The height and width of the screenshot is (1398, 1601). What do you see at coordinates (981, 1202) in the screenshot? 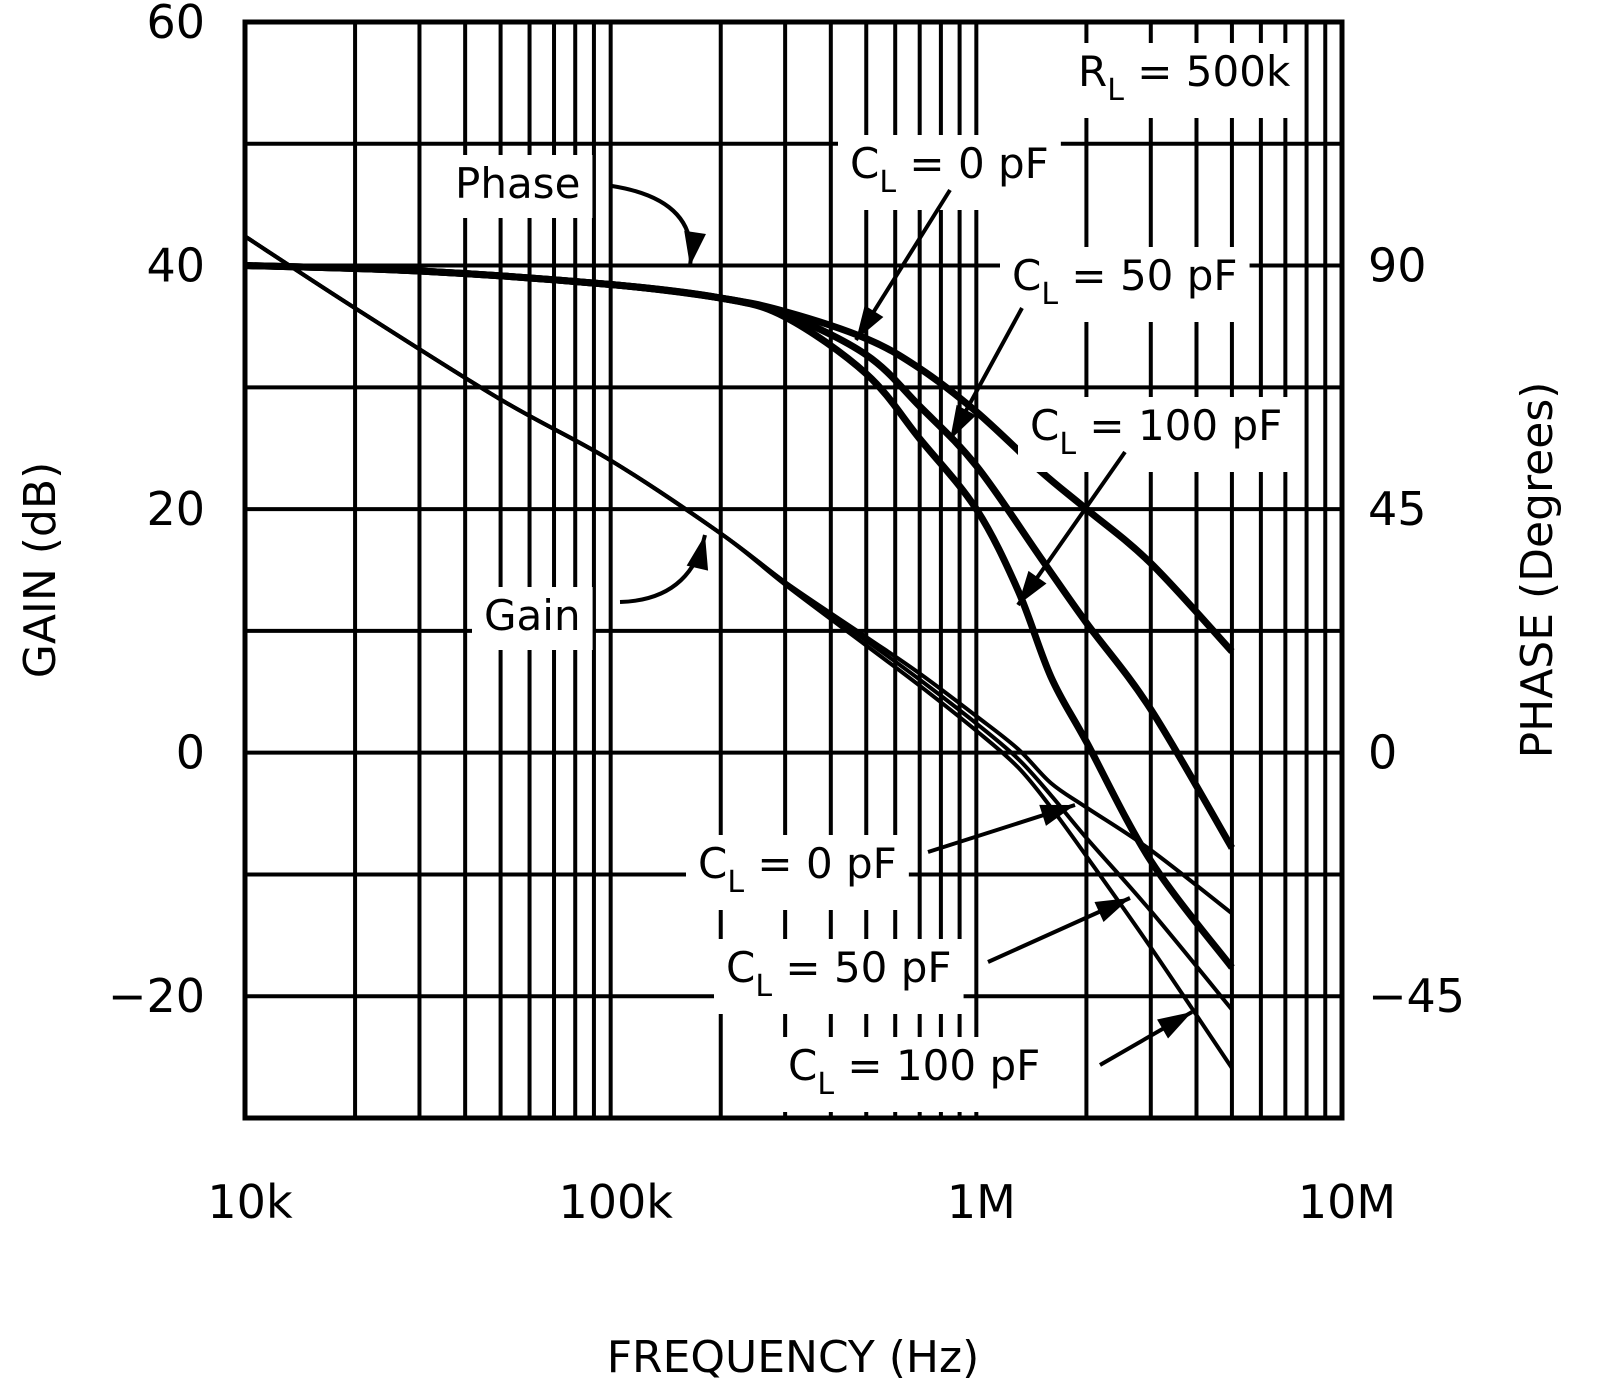
I see `frequency-tick-label: 1M` at bounding box center [981, 1202].